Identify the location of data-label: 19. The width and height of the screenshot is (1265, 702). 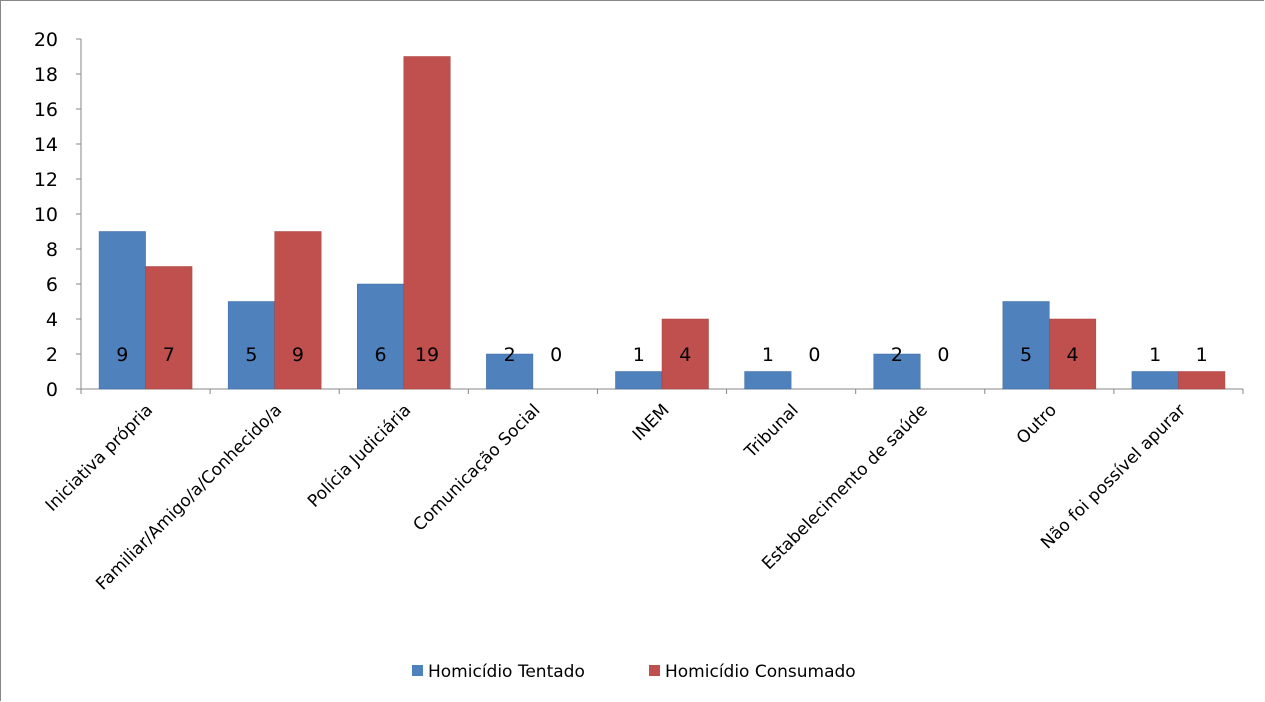
(427, 355).